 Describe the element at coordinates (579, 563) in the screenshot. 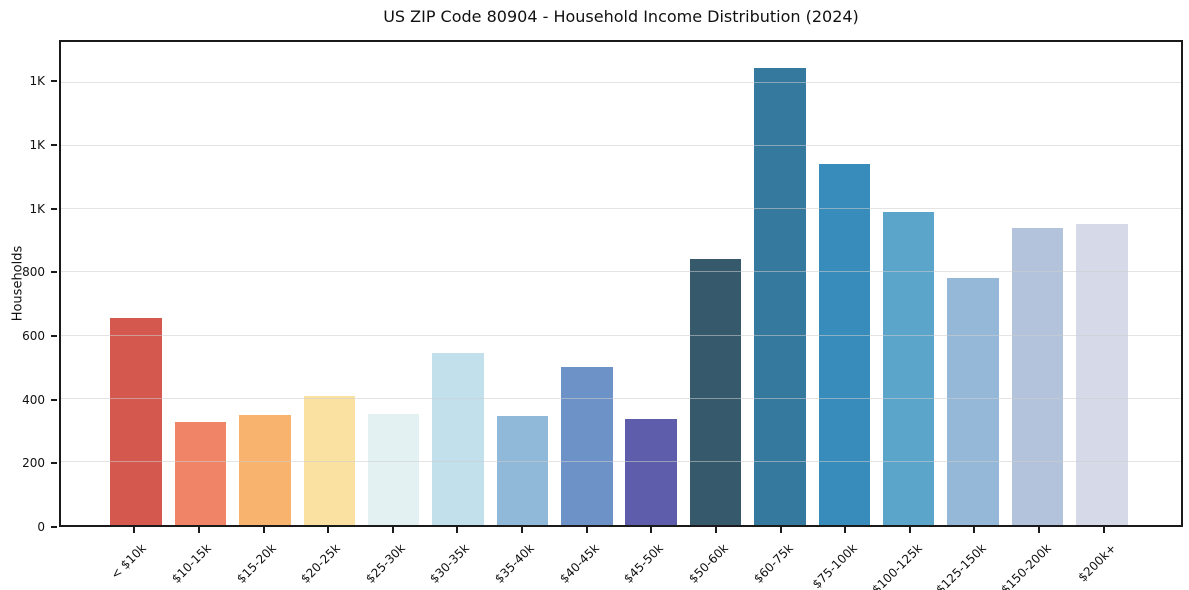

I see `x-tick-label: $40-45k` at that location.